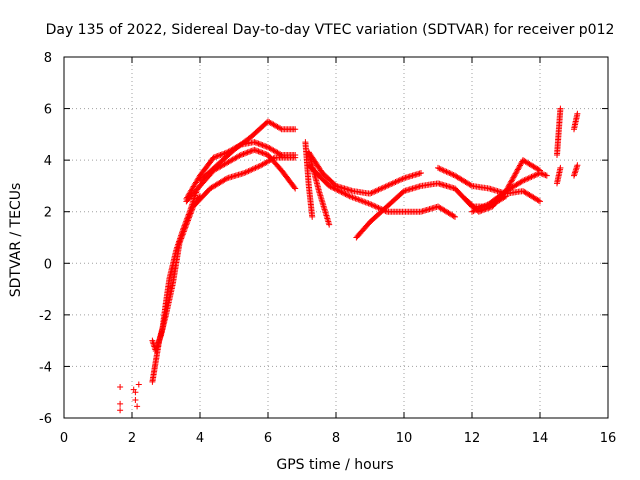 This screenshot has width=640, height=480. Describe the element at coordinates (268, 438) in the screenshot. I see `x-tick-label: 6` at that location.